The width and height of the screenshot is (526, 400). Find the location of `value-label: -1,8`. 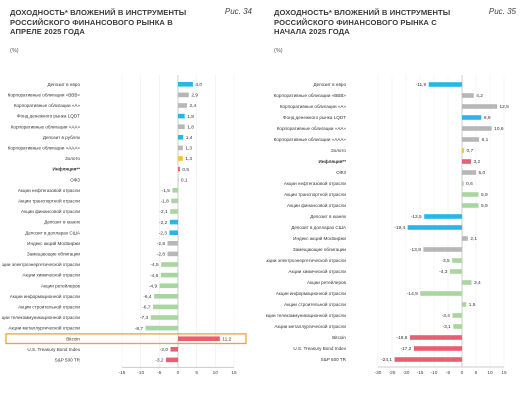

value-label: -1,8 is located at coordinates (164, 202).